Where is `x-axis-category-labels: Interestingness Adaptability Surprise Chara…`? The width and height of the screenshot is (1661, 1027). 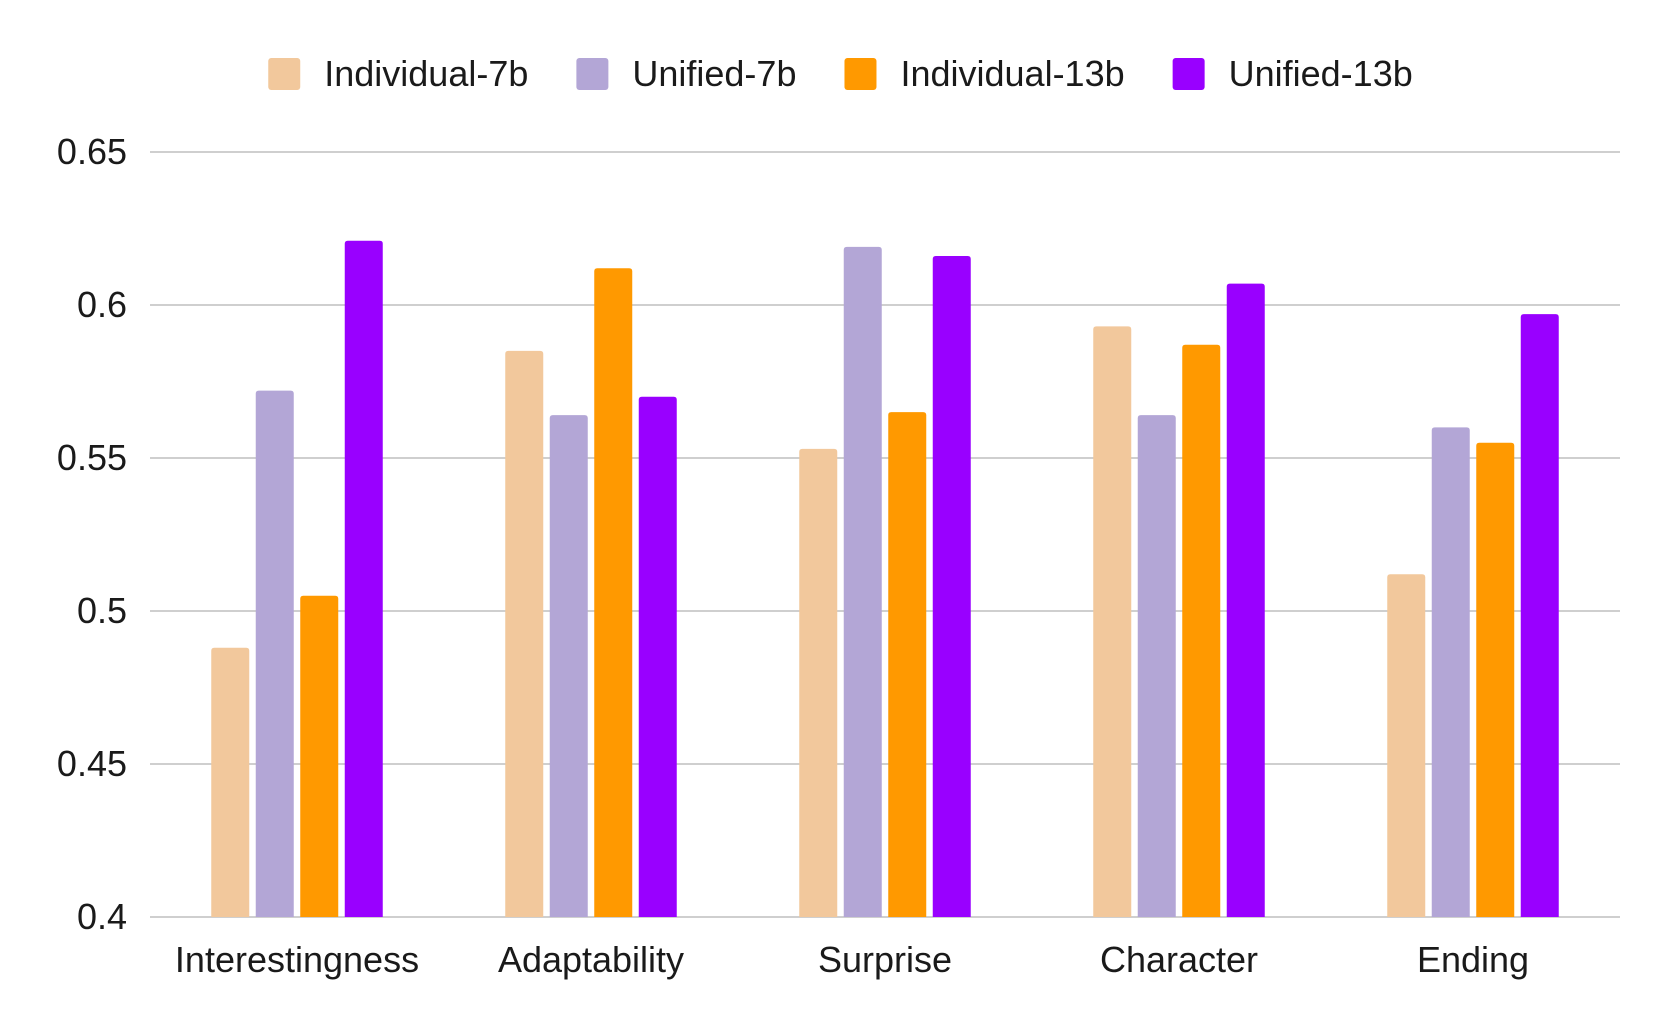 x-axis-category-labels: Interestingness Adaptability Surprise Chara… is located at coordinates (852, 959).